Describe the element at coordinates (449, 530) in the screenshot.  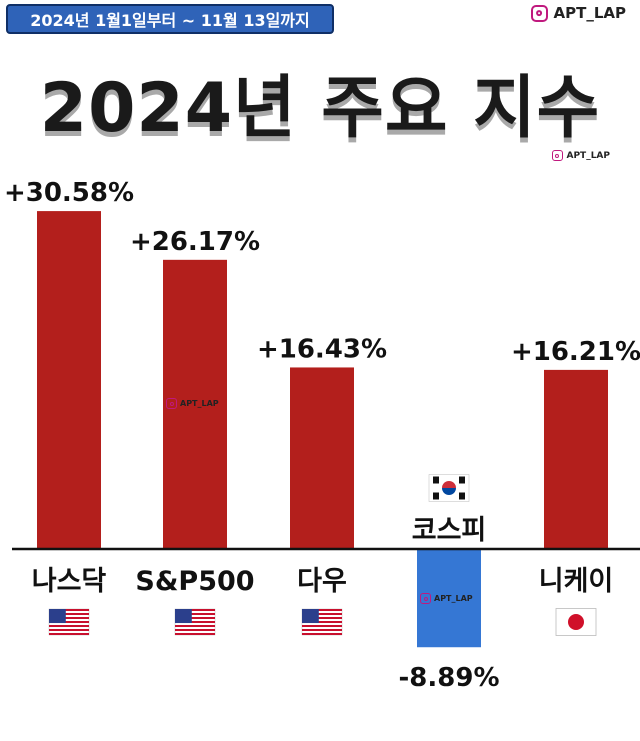
I see `category-label: 코스피` at that location.